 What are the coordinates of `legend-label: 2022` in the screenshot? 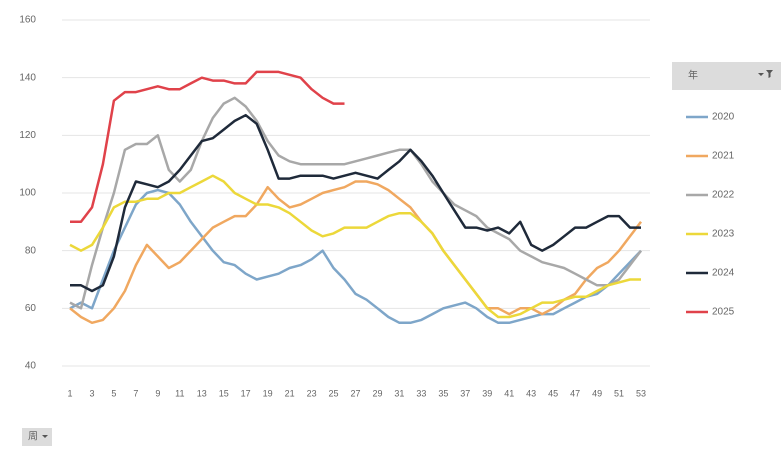 It's located at (723, 195).